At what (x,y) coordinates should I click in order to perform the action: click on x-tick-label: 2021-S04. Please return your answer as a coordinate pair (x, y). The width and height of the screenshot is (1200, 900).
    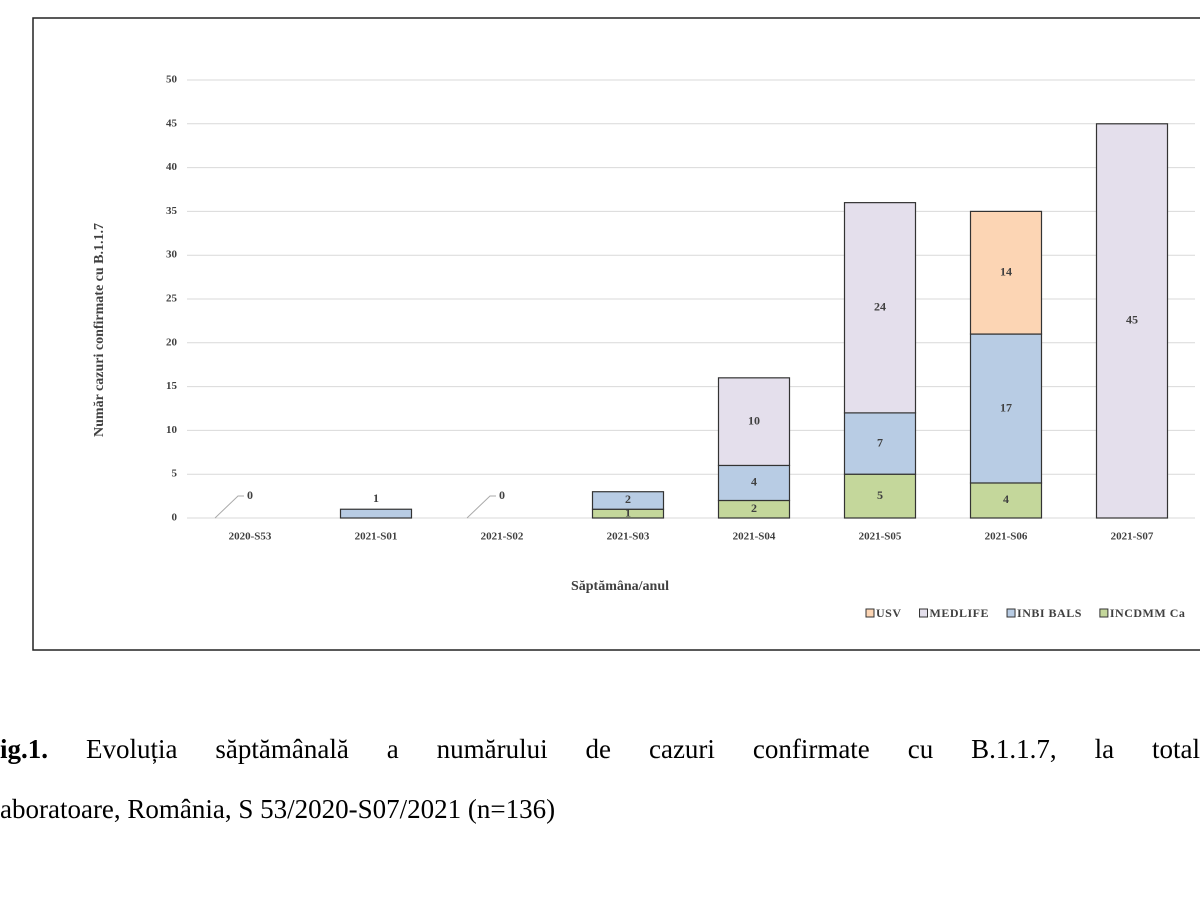
    Looking at the image, I should click on (754, 537).